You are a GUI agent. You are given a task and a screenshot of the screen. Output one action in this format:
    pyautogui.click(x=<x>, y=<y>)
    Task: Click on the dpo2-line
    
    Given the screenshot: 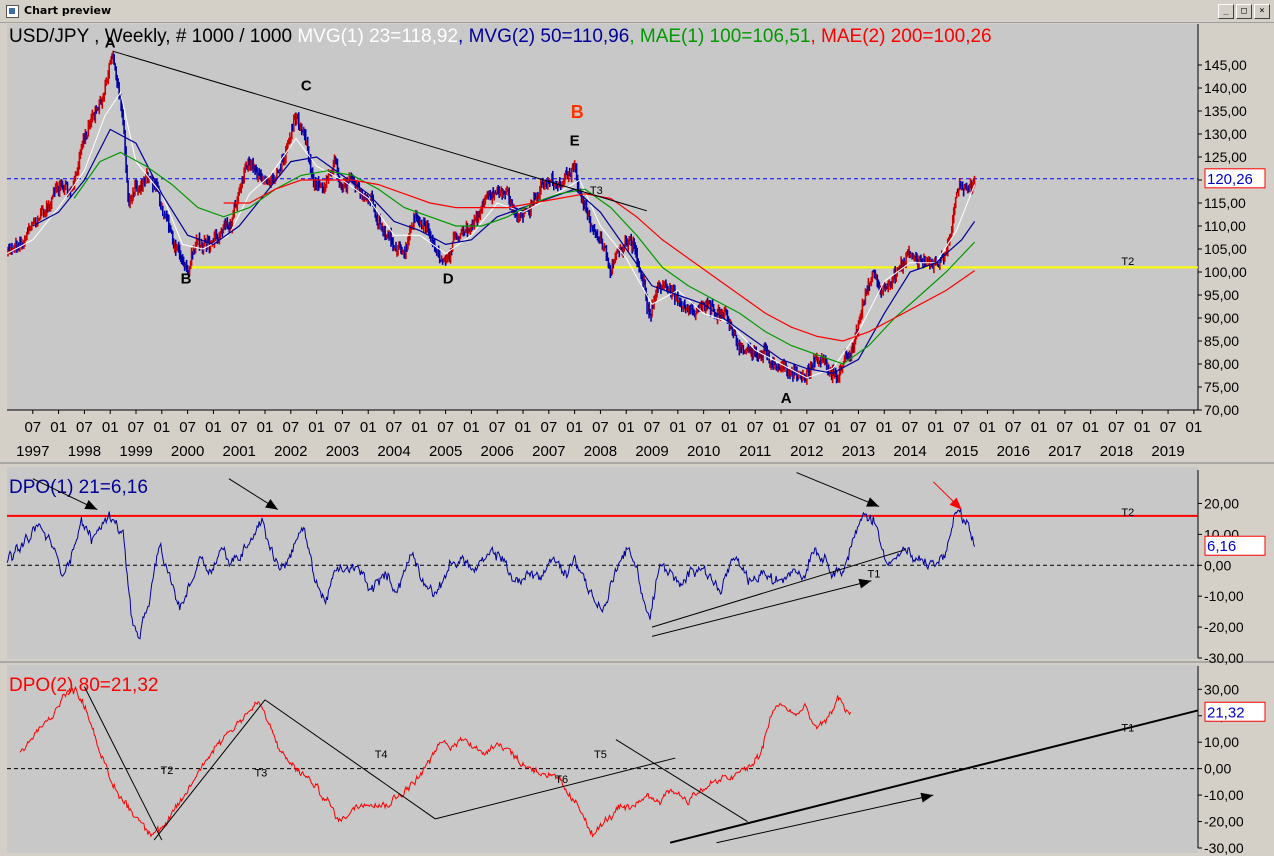 What is the action you would take?
    pyautogui.click(x=435, y=761)
    